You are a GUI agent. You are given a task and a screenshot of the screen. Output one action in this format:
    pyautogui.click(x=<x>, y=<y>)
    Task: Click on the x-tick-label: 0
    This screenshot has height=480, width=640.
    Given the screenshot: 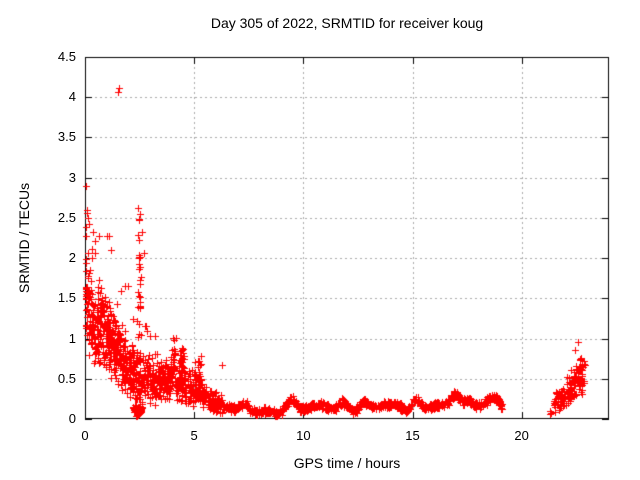 What is the action you would take?
    pyautogui.click(x=85, y=435)
    